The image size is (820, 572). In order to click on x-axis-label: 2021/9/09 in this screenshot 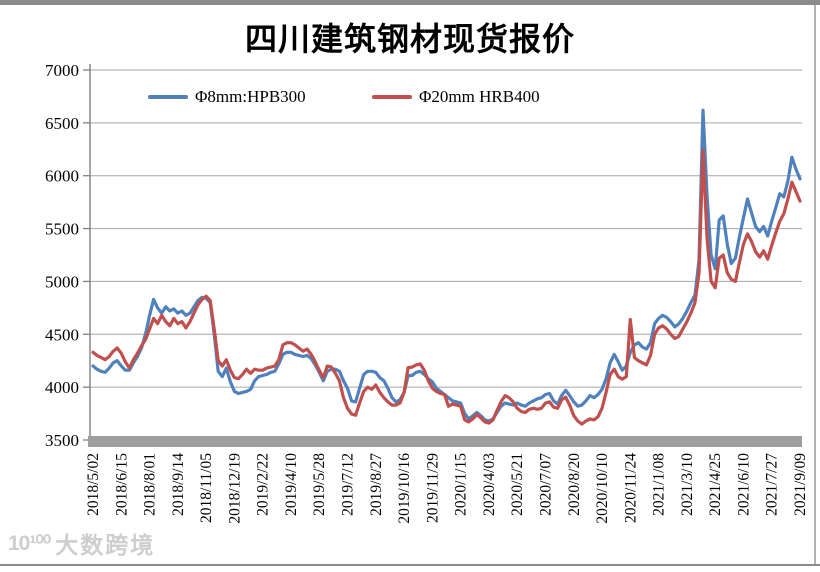, I will do `click(800, 484)`.